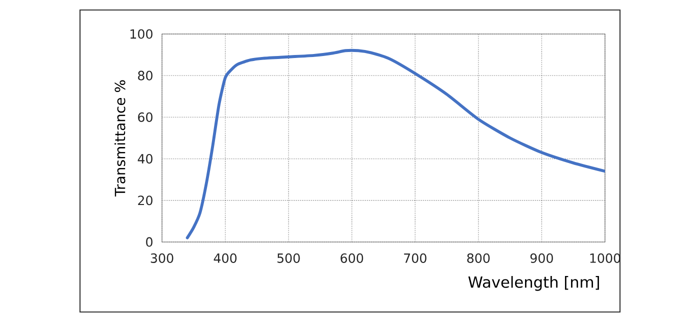  Describe the element at coordinates (533, 283) in the screenshot. I see `x-axis-title: Wavelength [nm]` at that location.